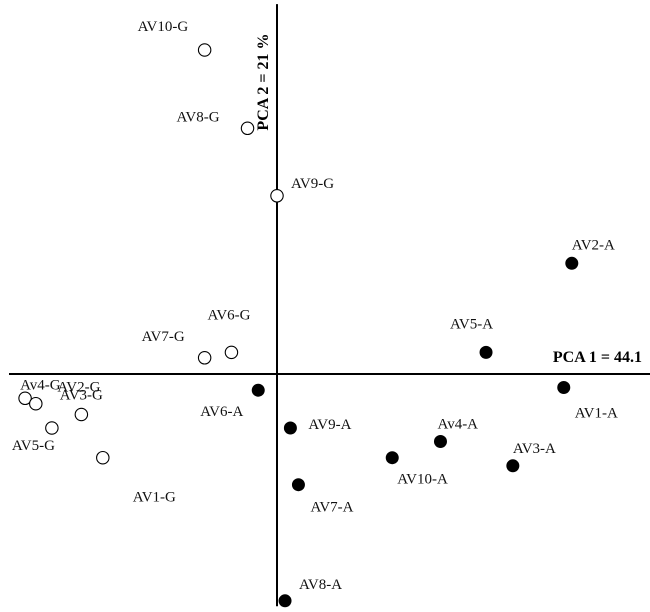 Image resolution: width=650 pixels, height=612 pixels. I want to click on point-label-av7-g: AV7-G, so click(163, 337).